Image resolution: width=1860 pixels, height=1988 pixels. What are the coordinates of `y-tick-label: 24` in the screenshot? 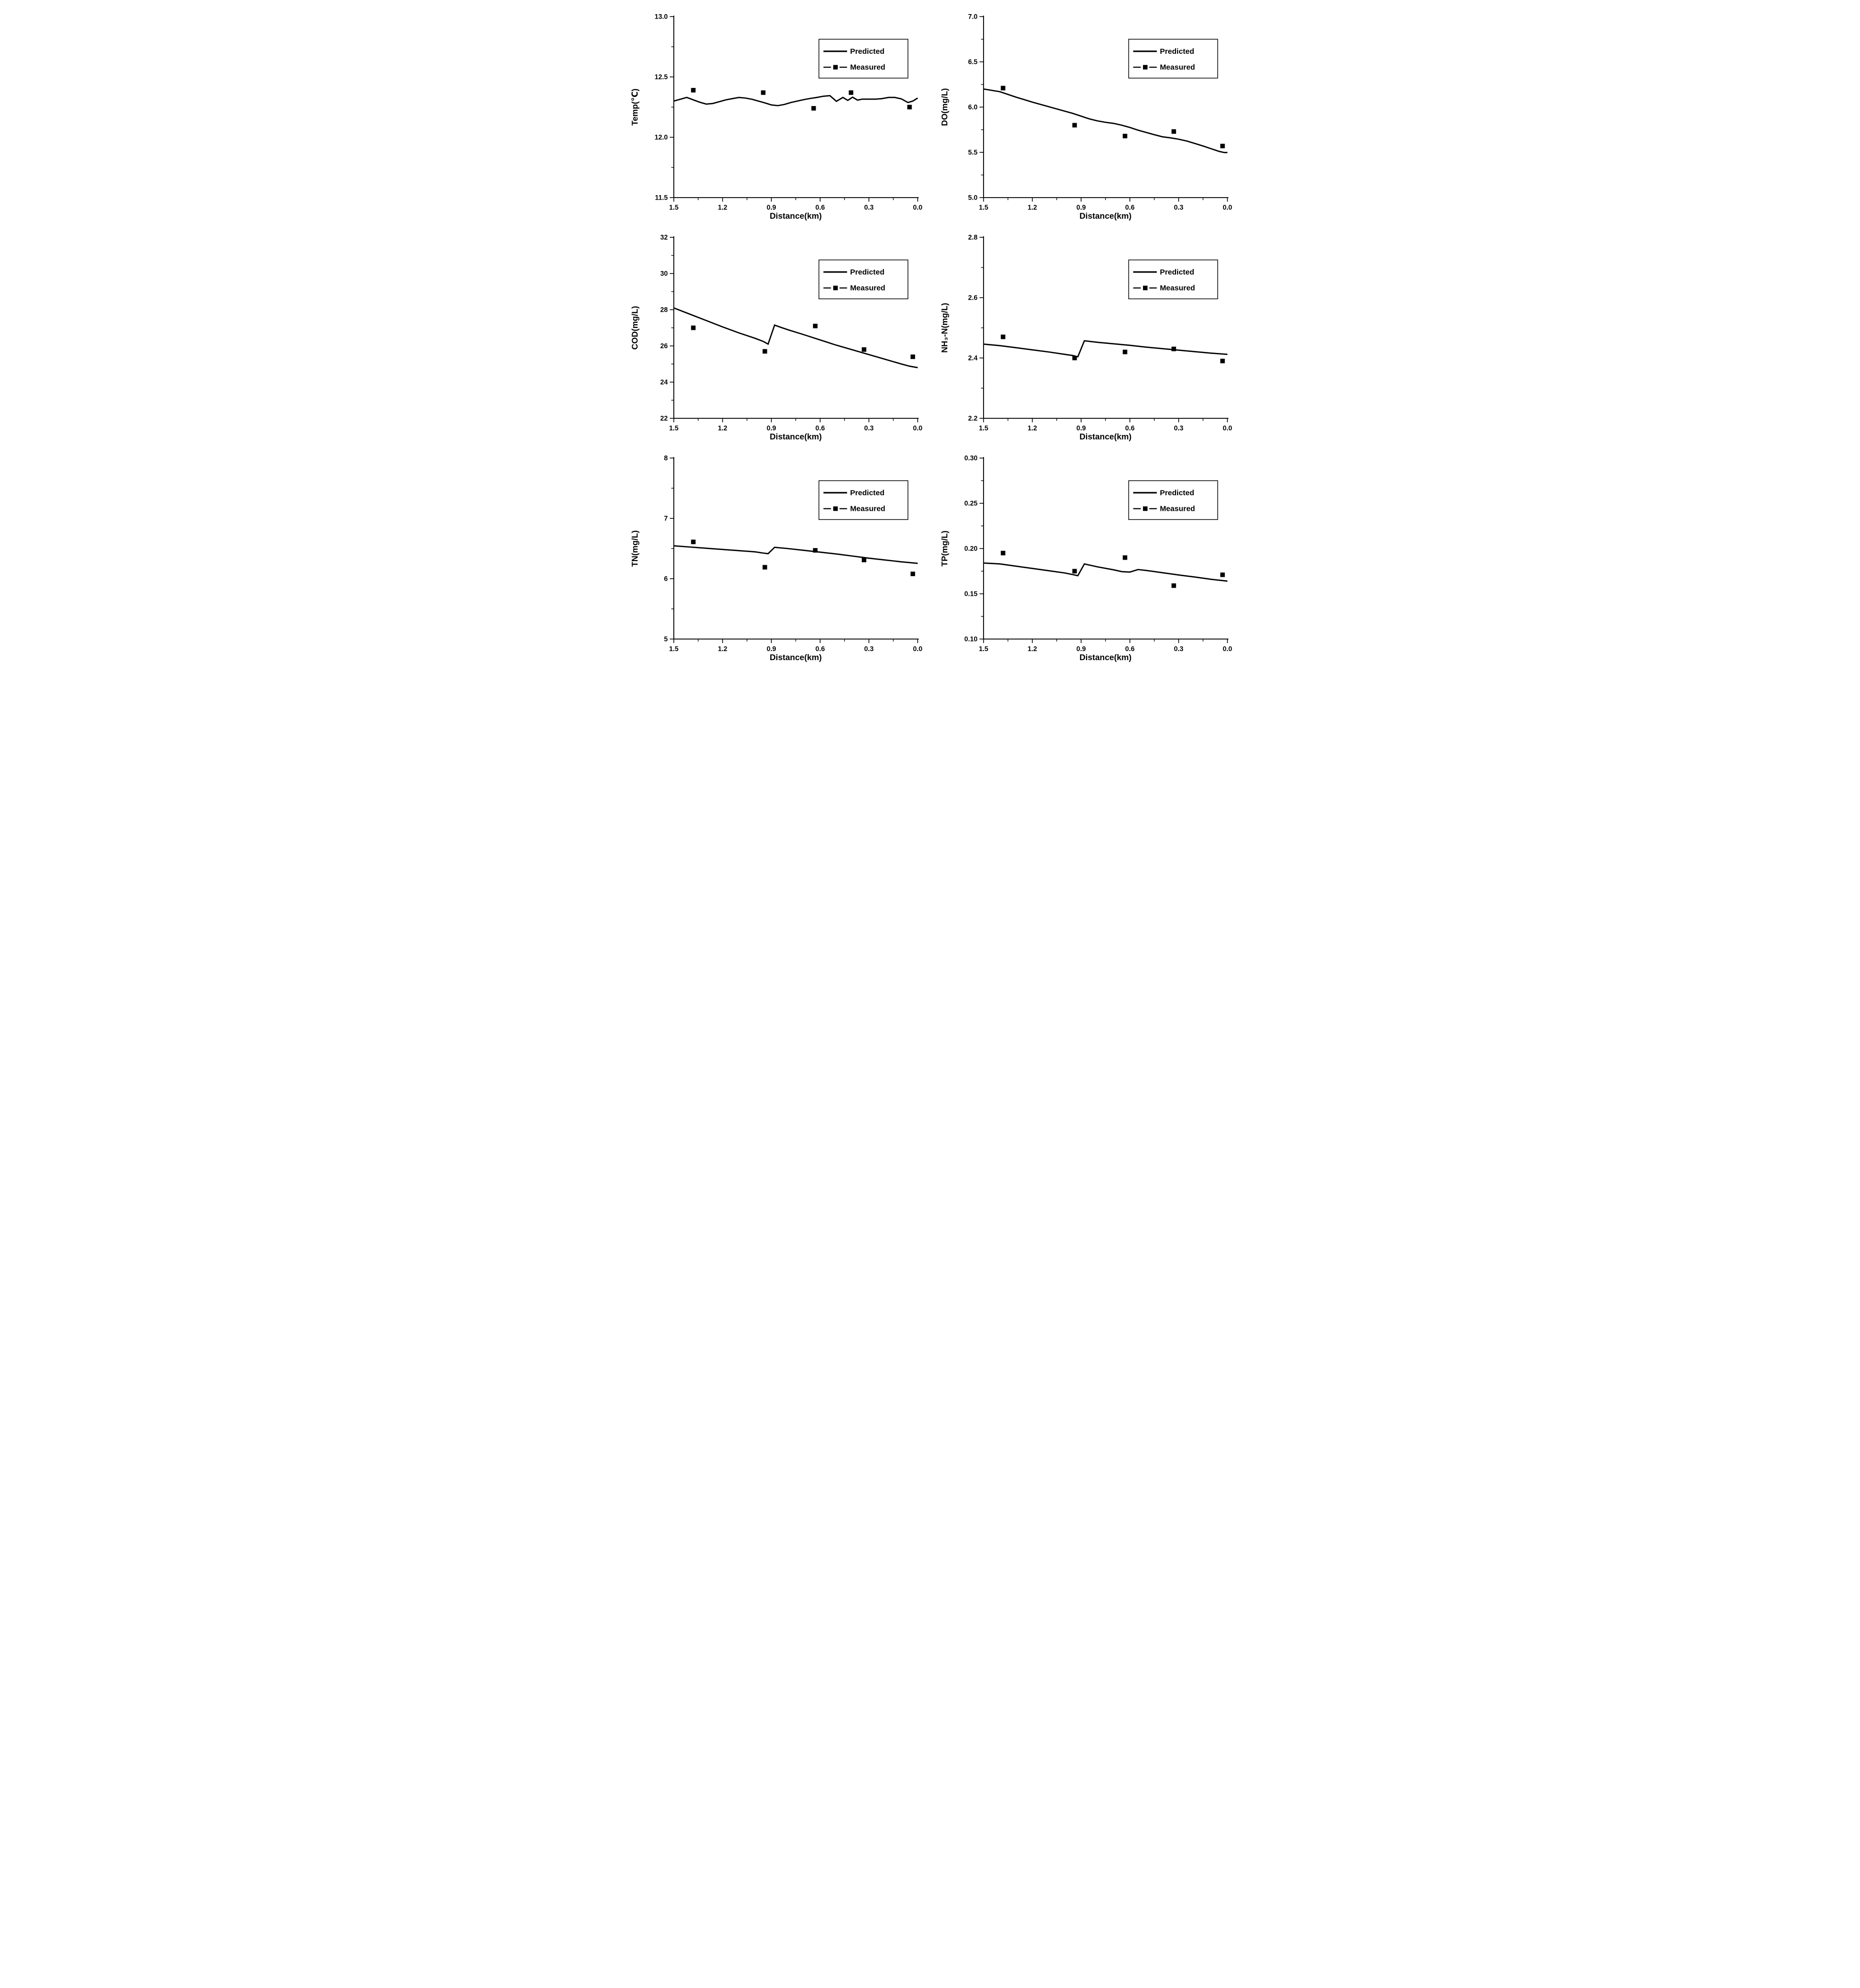 It's located at (664, 383).